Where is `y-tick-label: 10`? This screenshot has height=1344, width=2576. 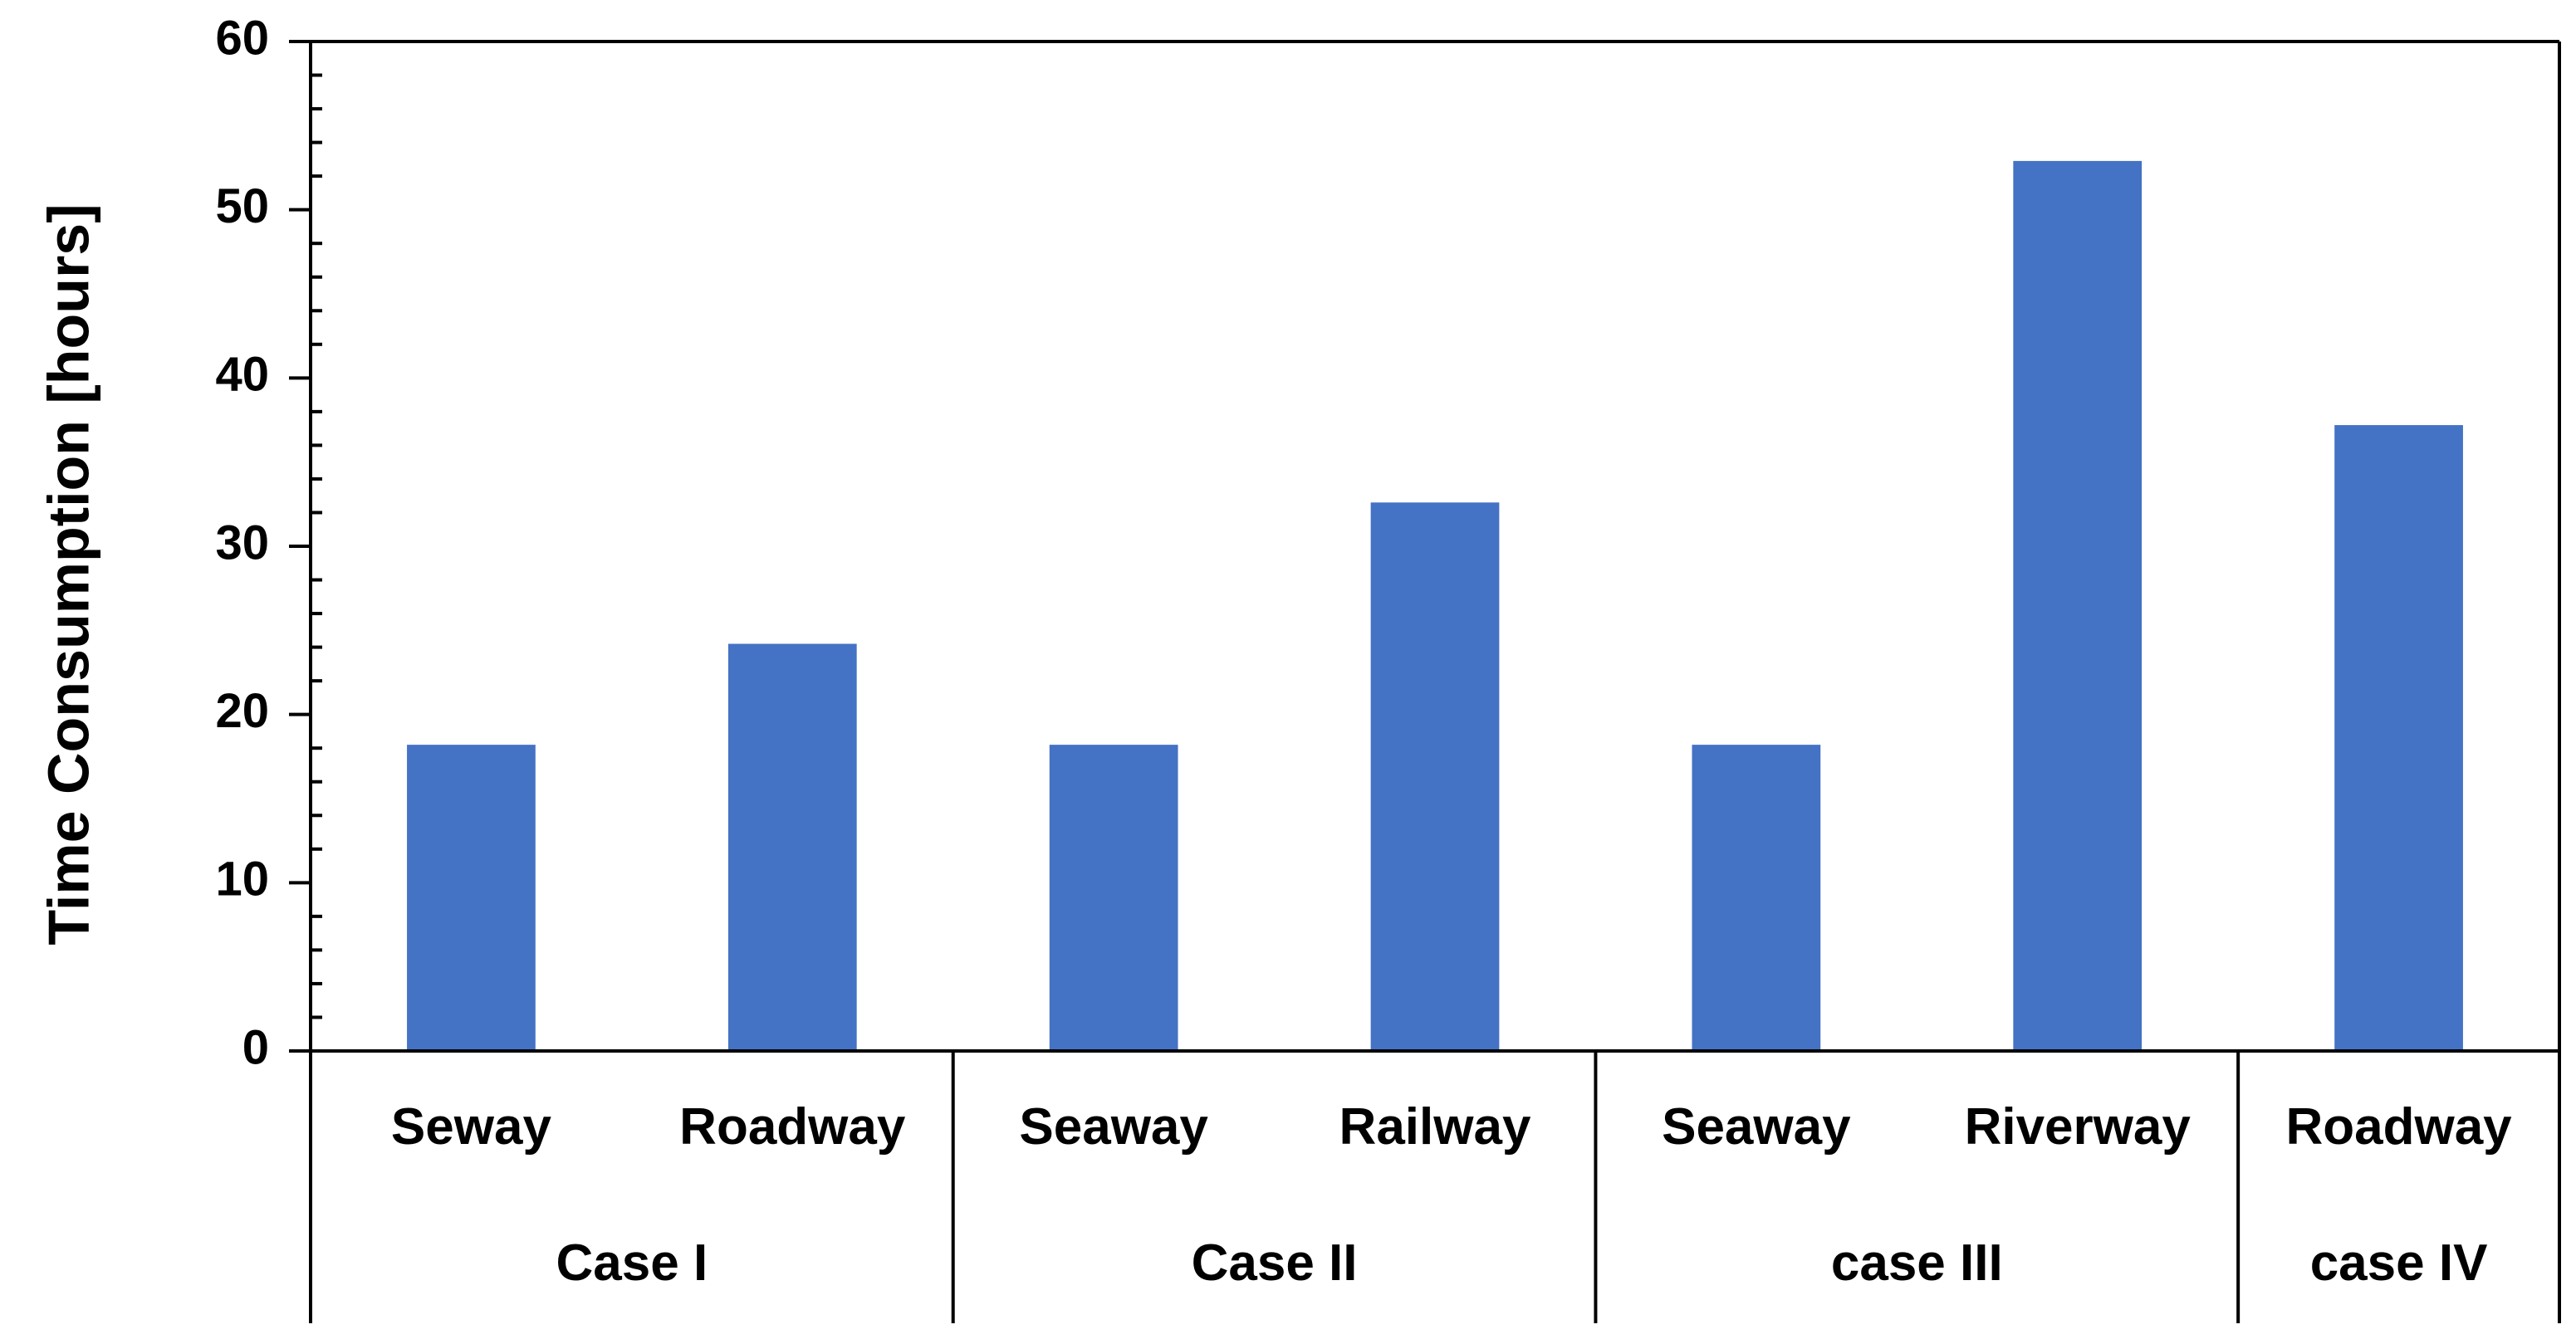
y-tick-label: 10 is located at coordinates (242, 880).